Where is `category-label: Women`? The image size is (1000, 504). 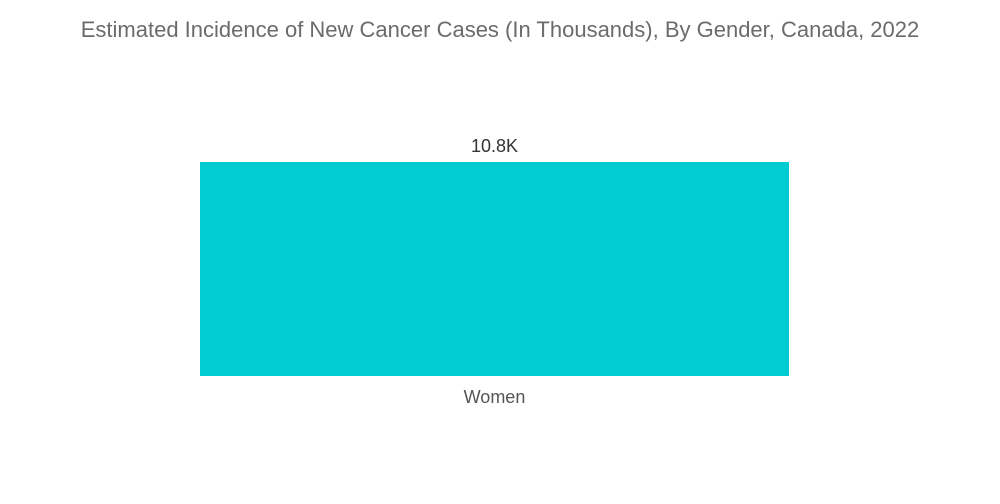
category-label: Women is located at coordinates (495, 397).